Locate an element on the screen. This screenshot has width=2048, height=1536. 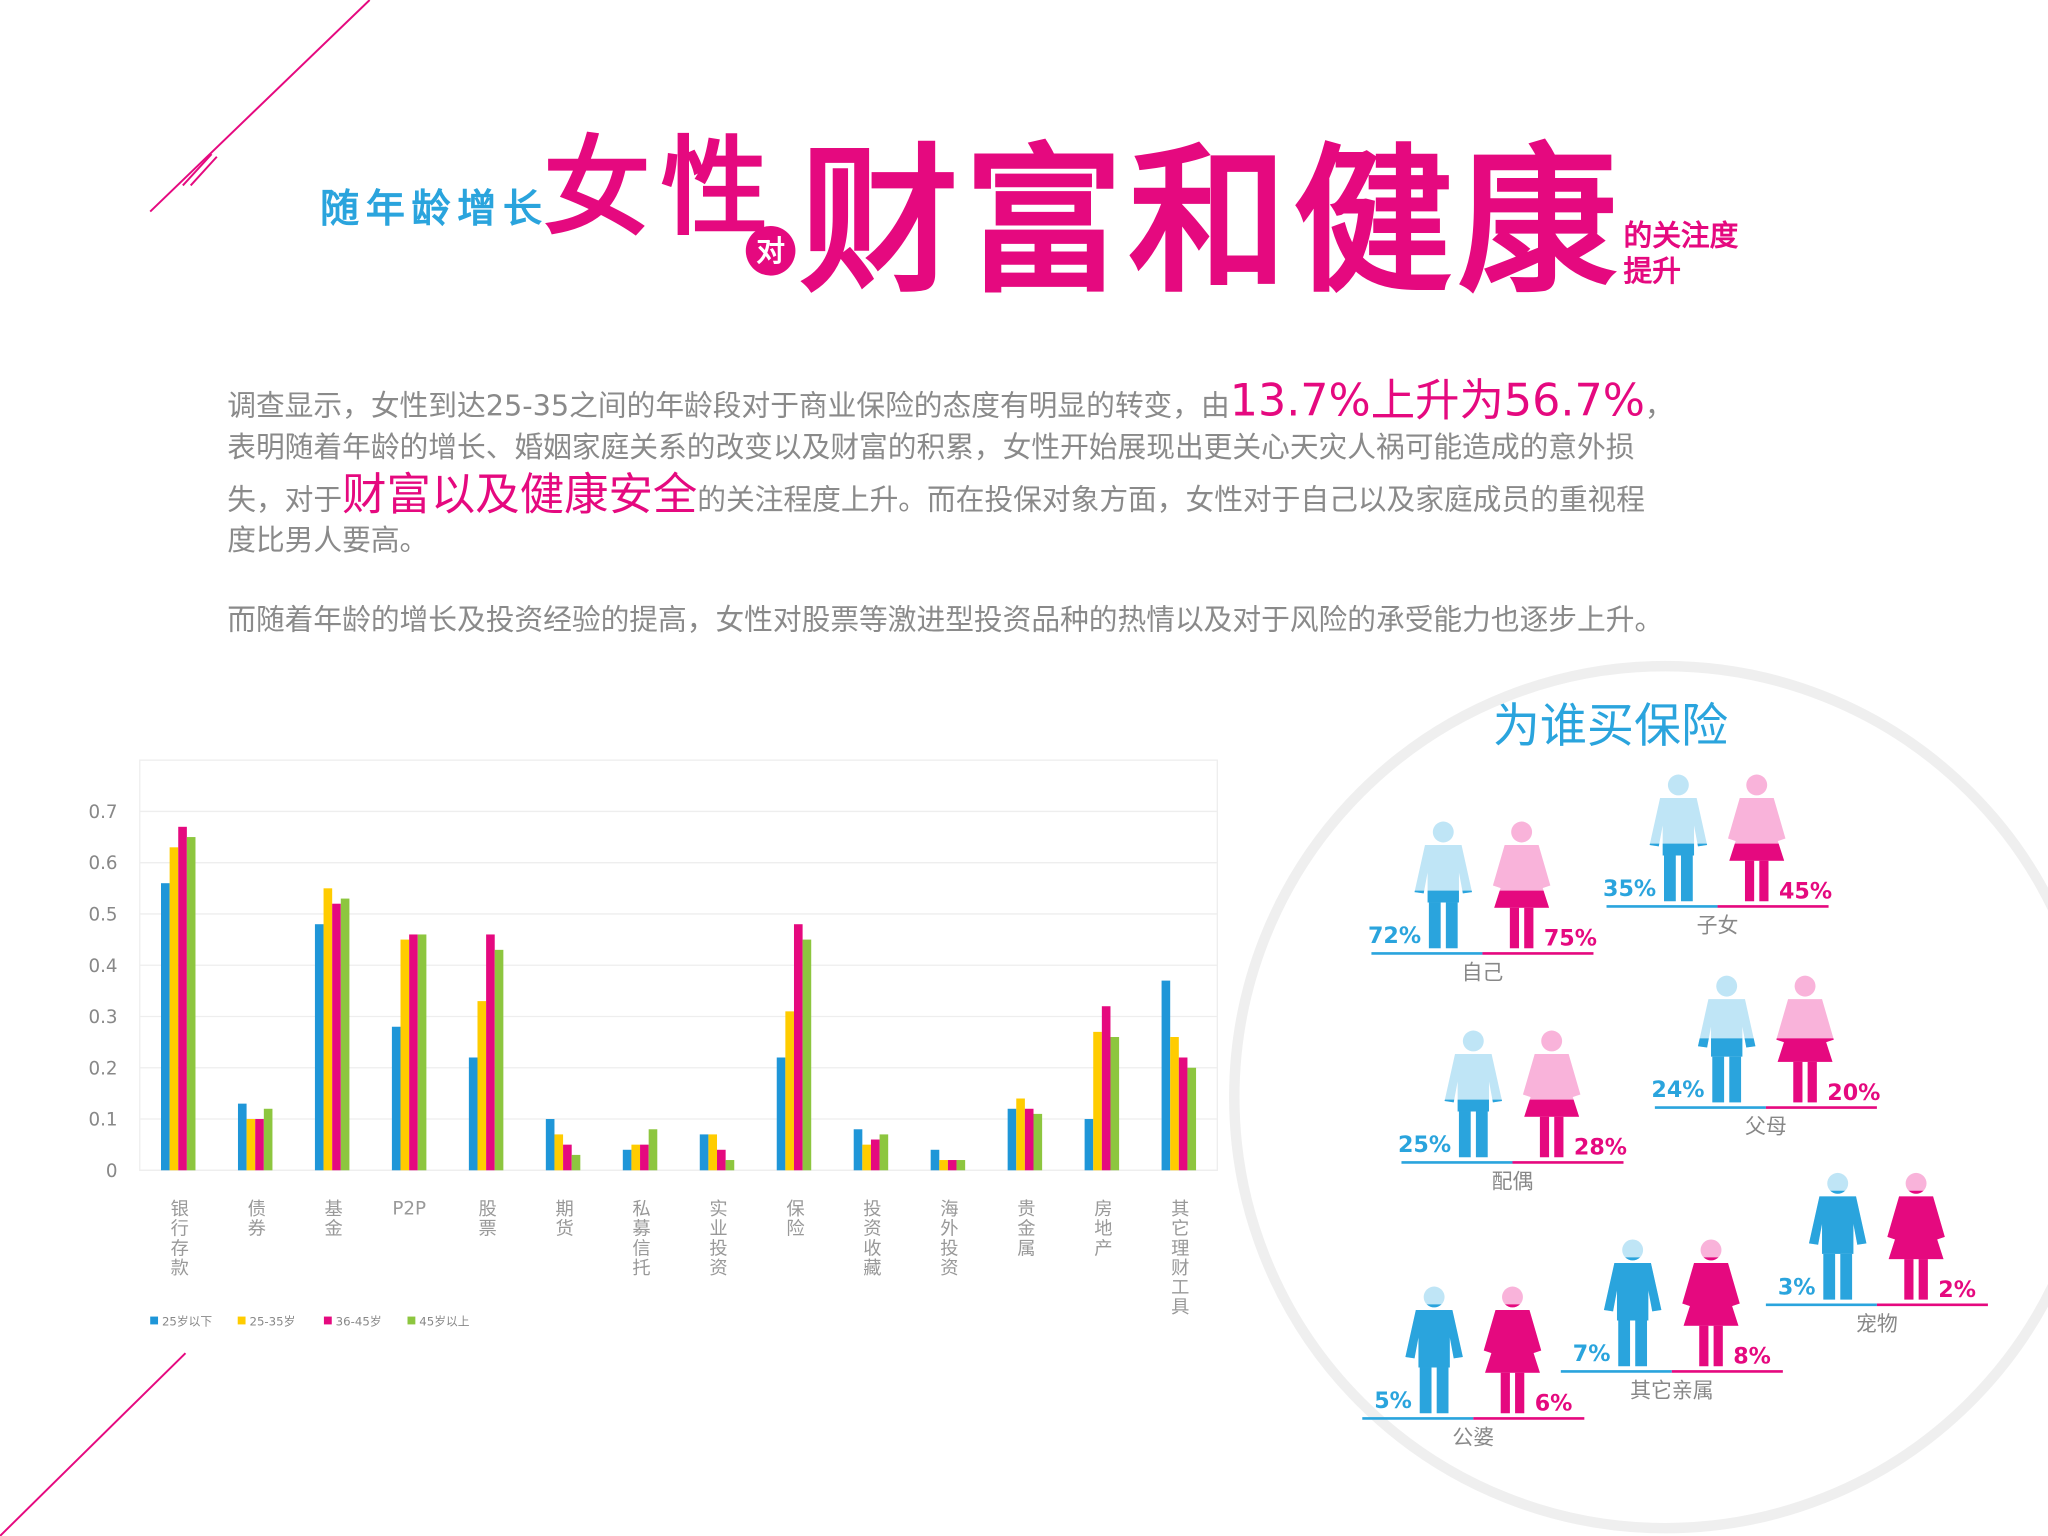
title-big: 女性 is located at coordinates (655, 188).